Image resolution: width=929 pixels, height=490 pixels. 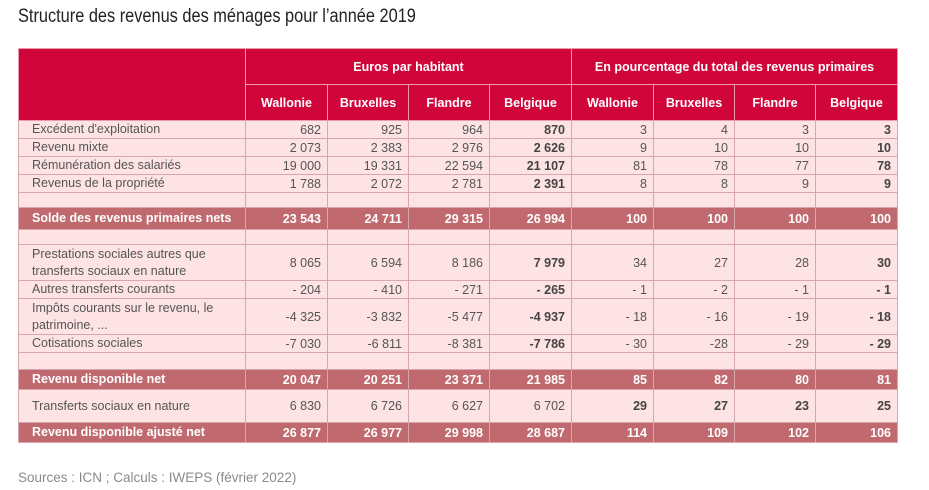 I want to click on row-label: Cotisations sociales, so click(x=132, y=343).